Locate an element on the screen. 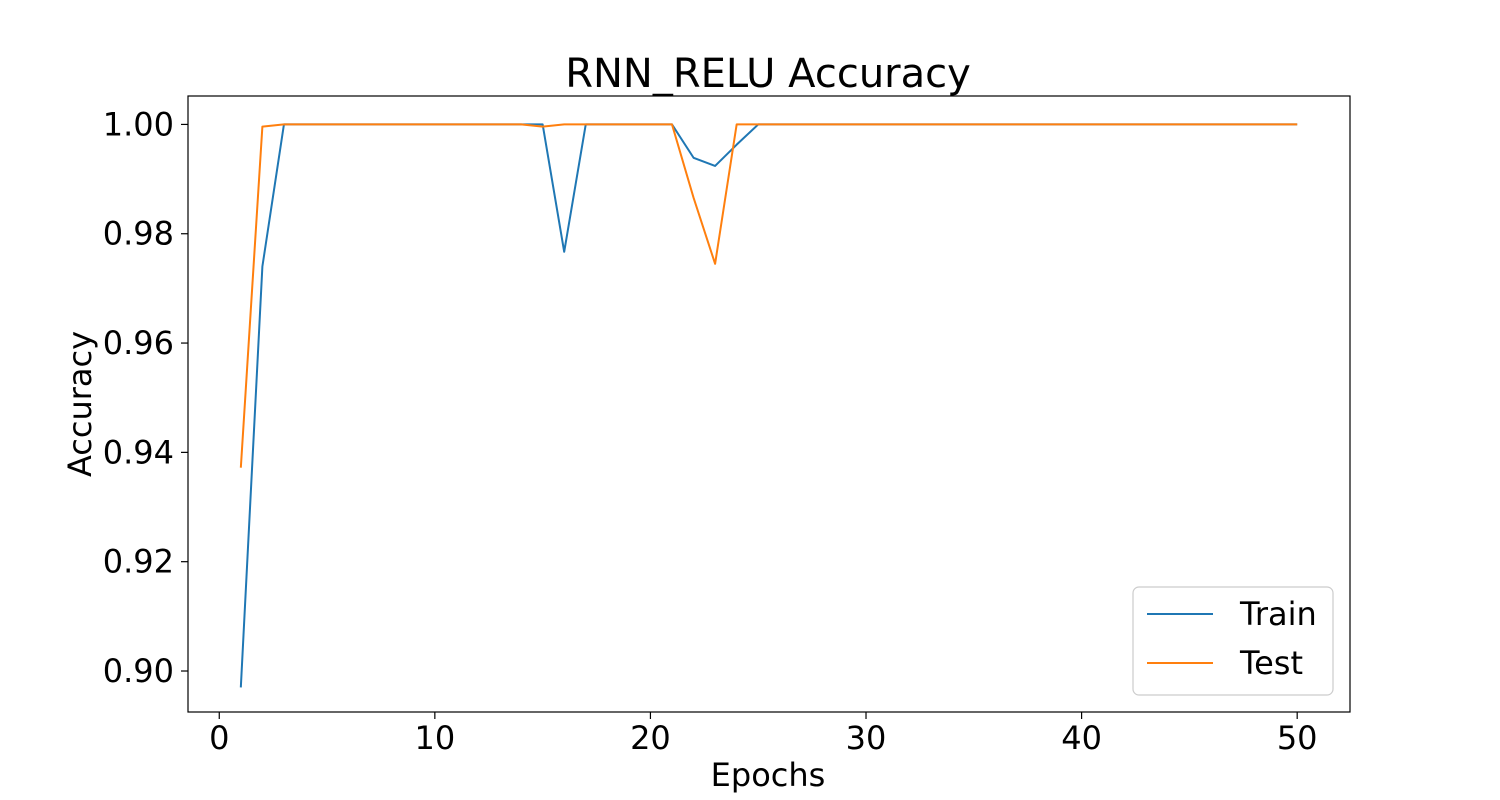 This screenshot has height=800, width=1500. x-tick-label: 40 is located at coordinates (1081, 738).